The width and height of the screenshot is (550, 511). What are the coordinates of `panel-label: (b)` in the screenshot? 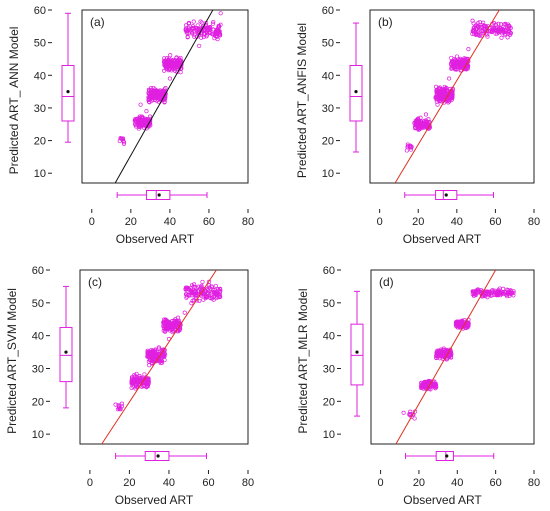 It's located at (385, 22).